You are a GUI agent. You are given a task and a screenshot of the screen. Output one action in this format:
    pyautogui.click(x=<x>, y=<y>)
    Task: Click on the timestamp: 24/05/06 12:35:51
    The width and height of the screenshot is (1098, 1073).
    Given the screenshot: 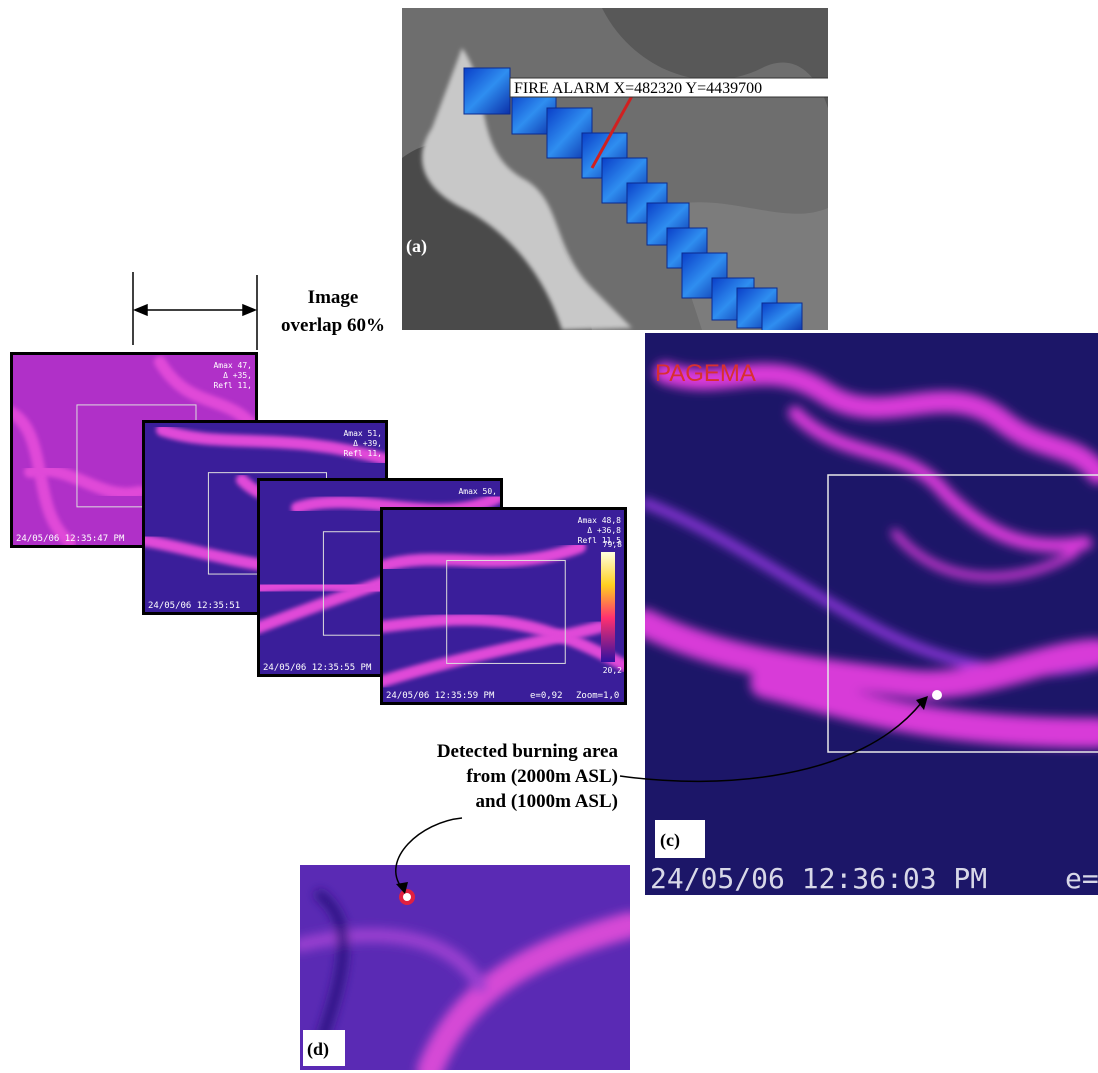 What is the action you would take?
    pyautogui.click(x=194, y=606)
    